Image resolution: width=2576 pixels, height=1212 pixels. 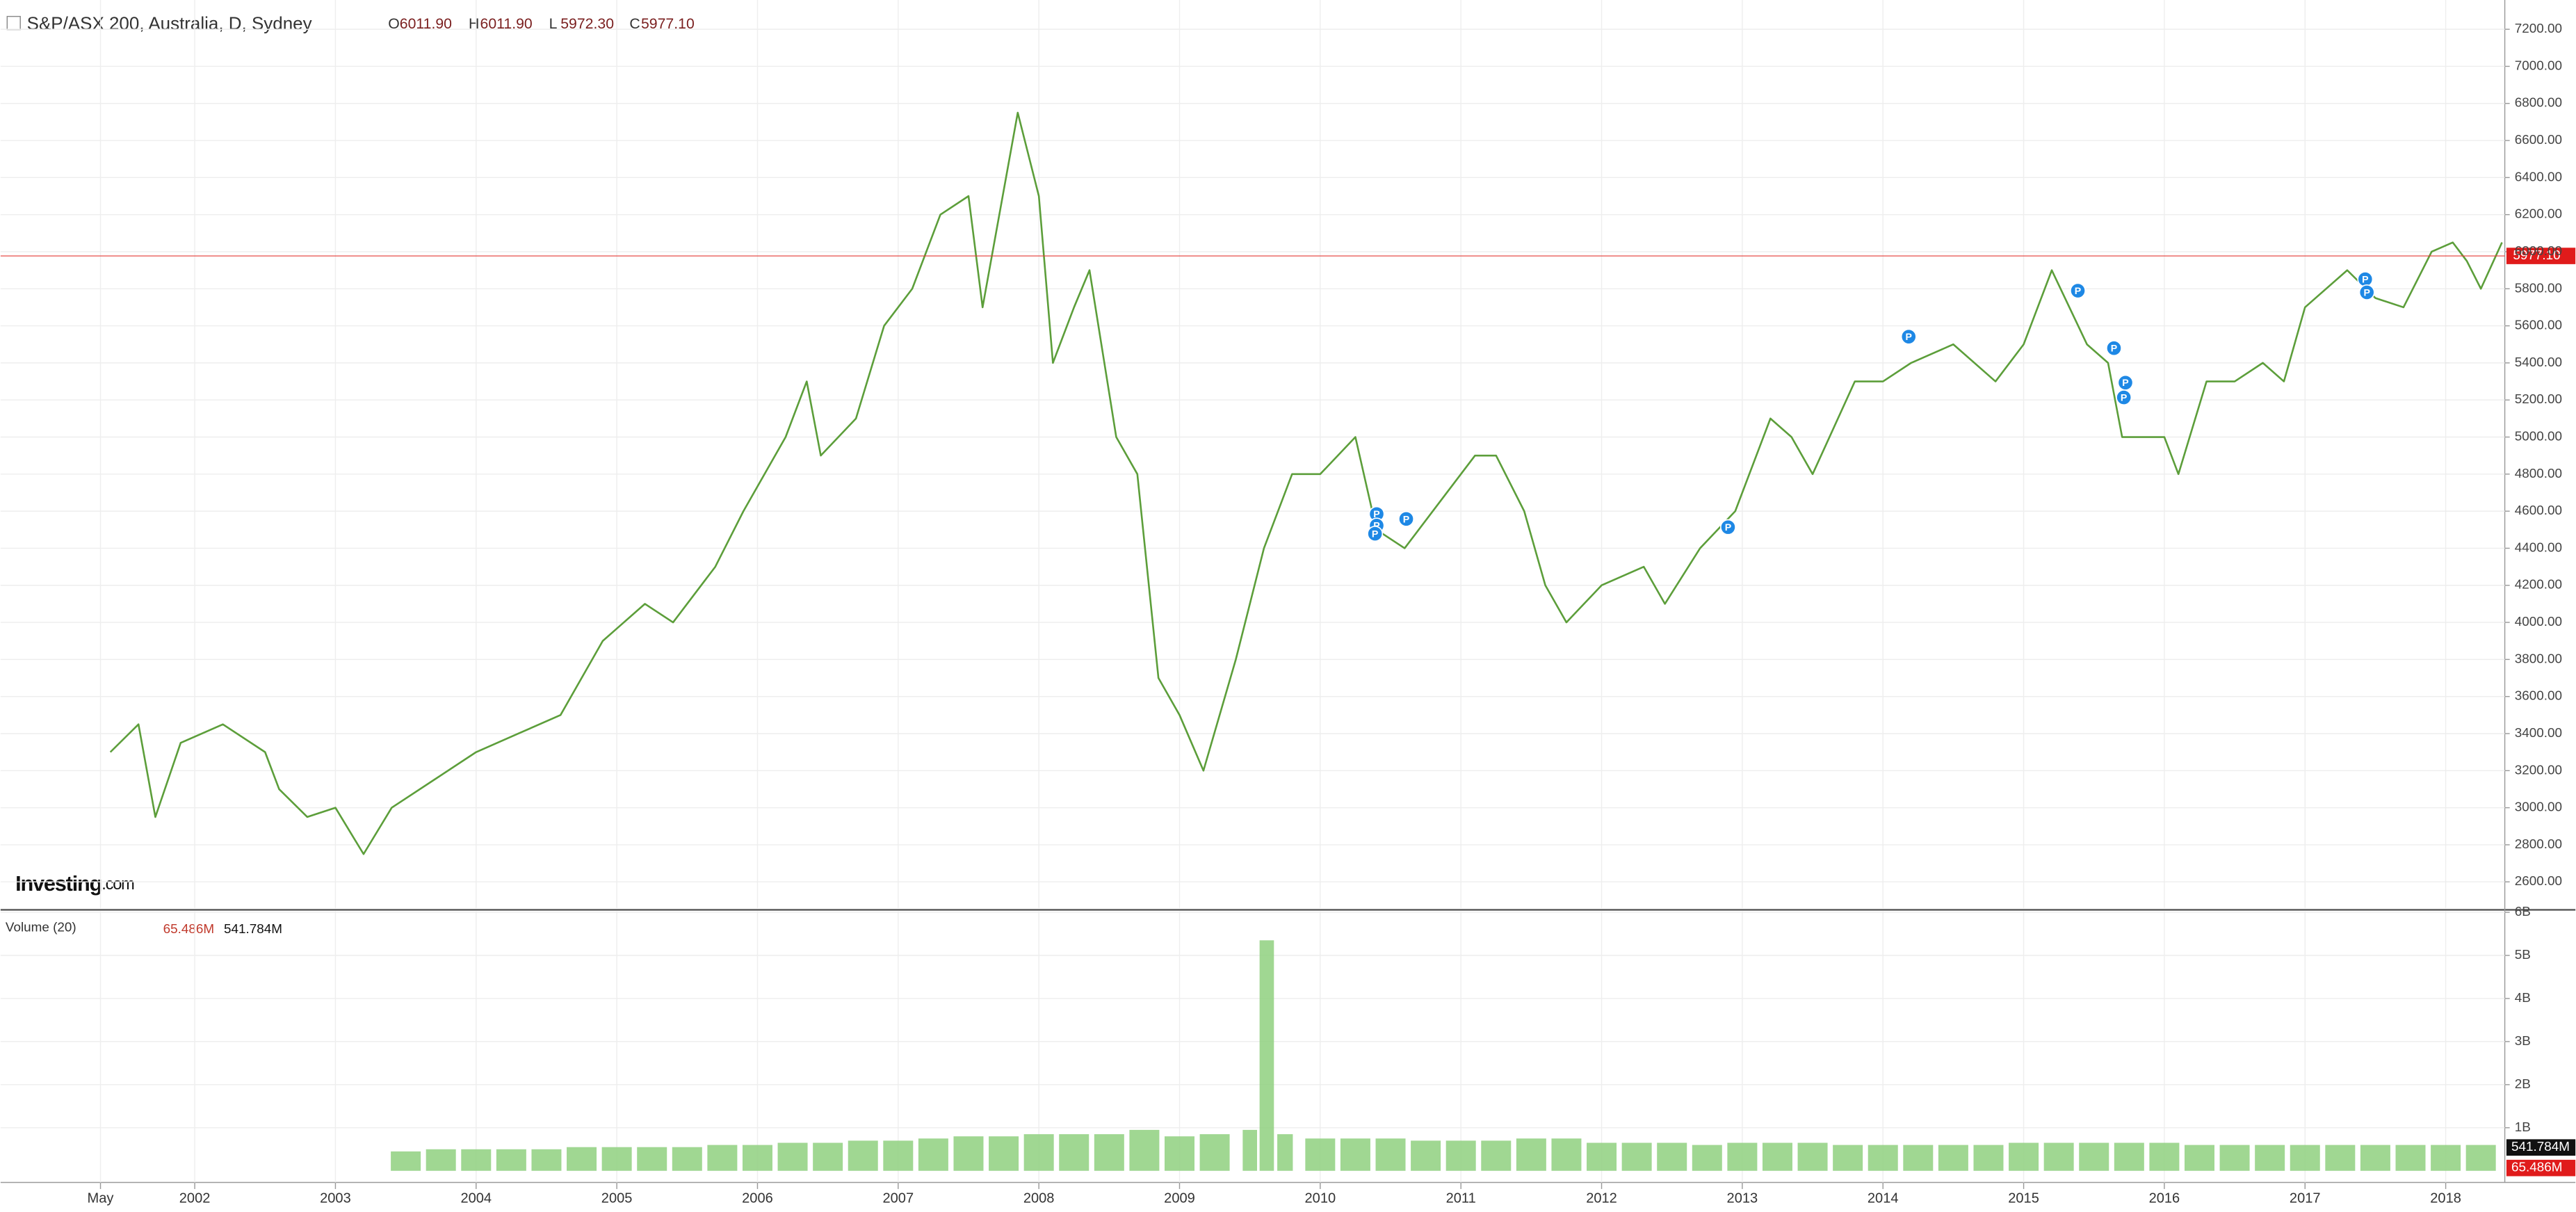 I want to click on x-tick-label: 2008, so click(x=1039, y=1198).